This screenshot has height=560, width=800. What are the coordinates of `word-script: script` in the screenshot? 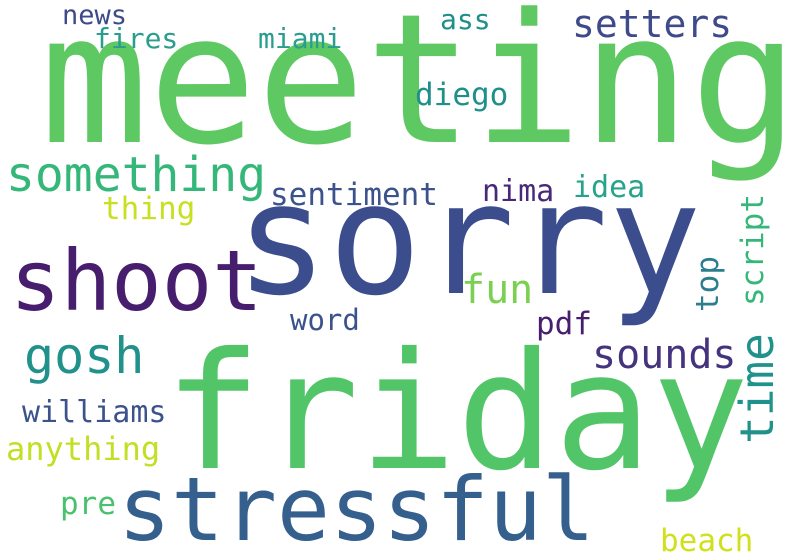 It's located at (753, 250).